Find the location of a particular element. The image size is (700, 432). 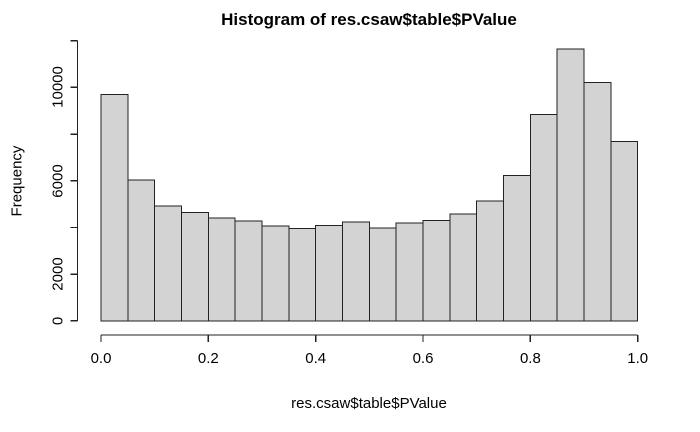

y-tick-label: 6000 is located at coordinates (58, 181).